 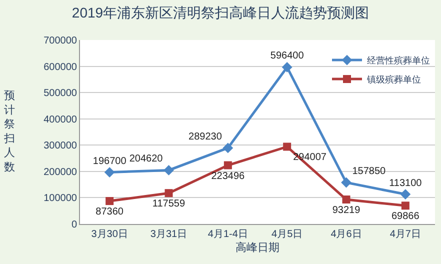 I want to click on data-label: 157850, so click(x=369, y=172).